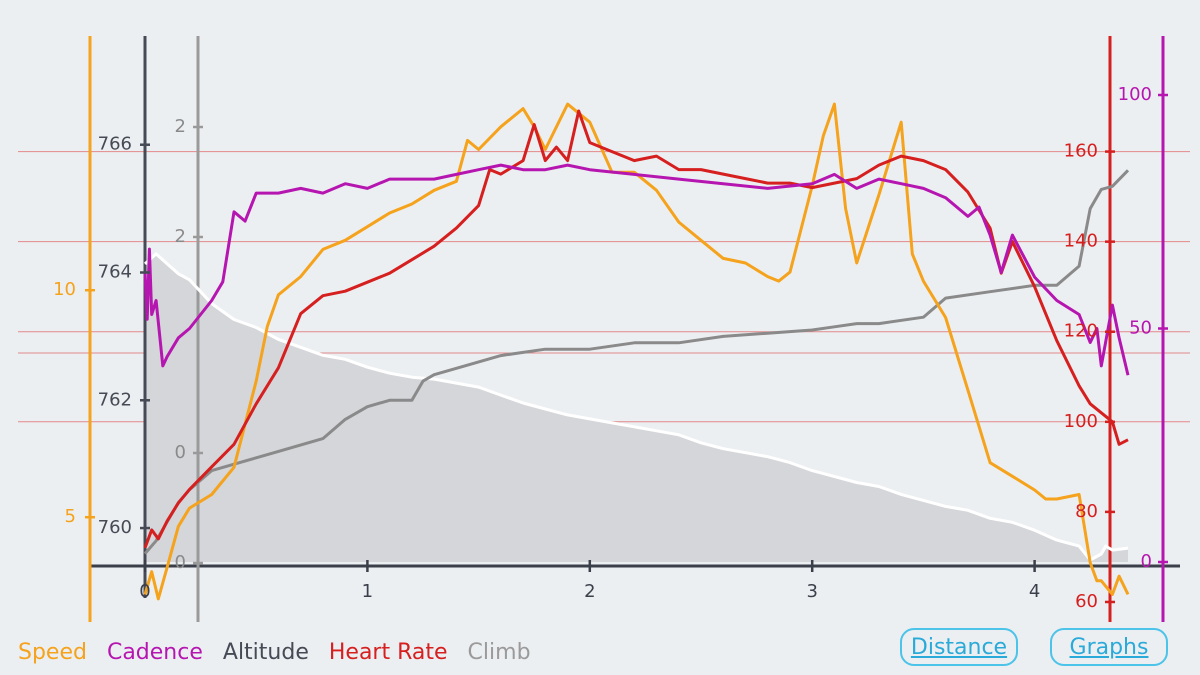 The width and height of the screenshot is (1200, 675). What do you see at coordinates (1081, 151) in the screenshot?
I see `heart-rate-tick-label-5: 160` at bounding box center [1081, 151].